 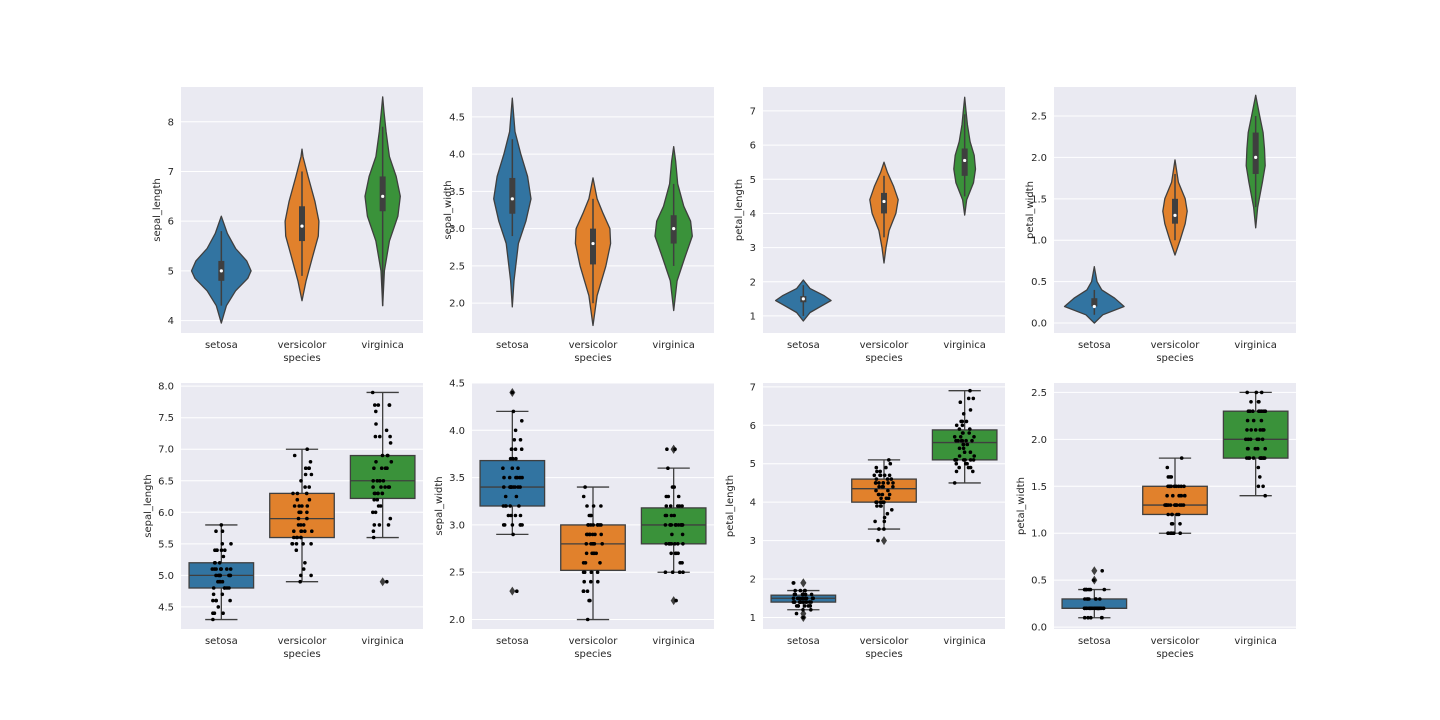 I want to click on y-tick-label: 1, so click(x=753, y=618).